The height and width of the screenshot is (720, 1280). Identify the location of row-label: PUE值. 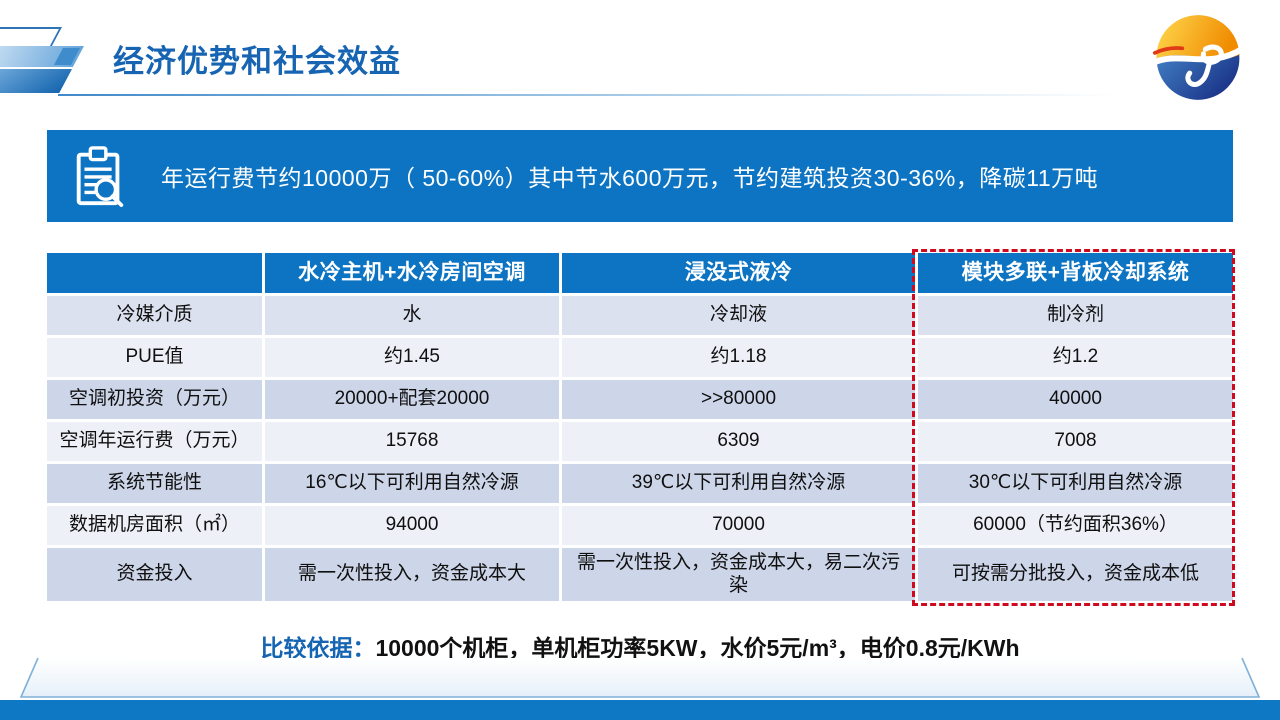
(154, 357).